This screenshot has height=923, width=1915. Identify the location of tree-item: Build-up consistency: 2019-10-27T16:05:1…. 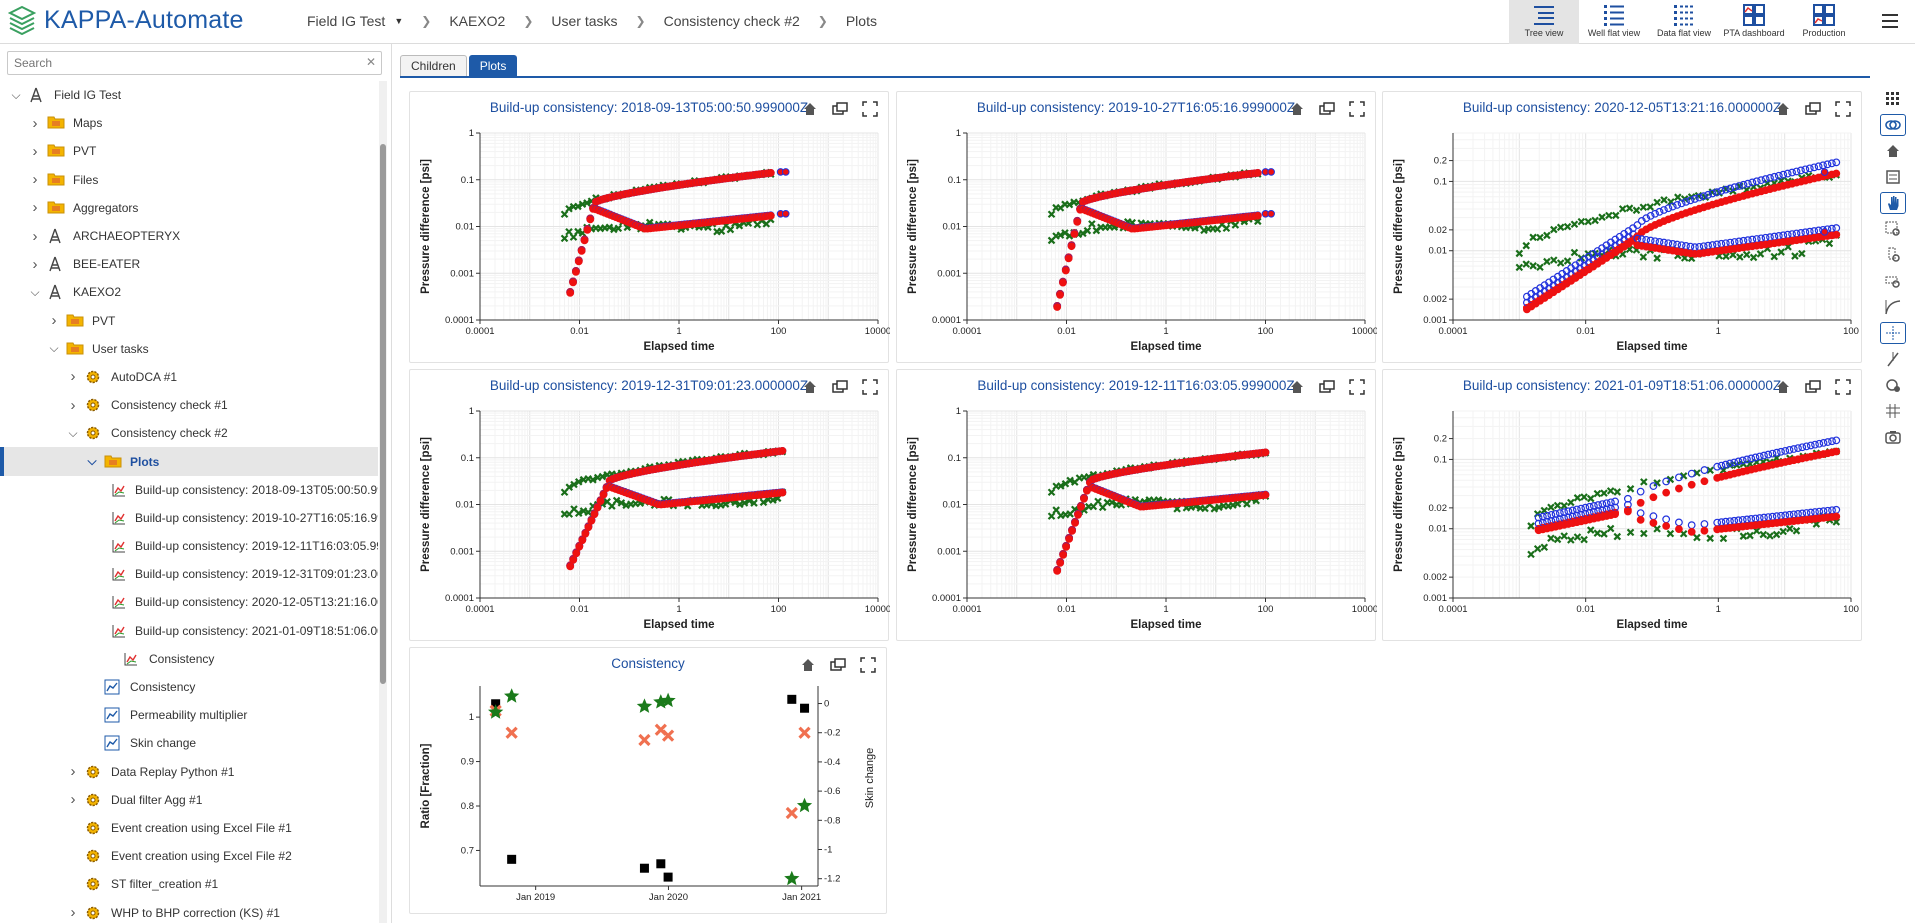
(189, 518).